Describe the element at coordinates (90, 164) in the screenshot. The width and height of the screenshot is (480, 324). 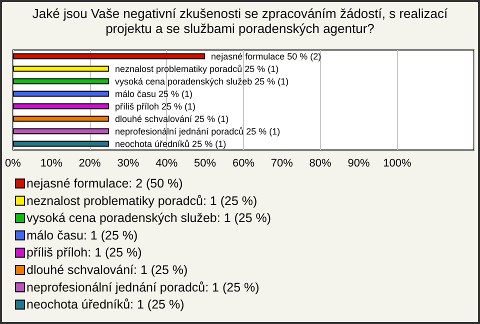
I see `x-tick-label: 20%` at that location.